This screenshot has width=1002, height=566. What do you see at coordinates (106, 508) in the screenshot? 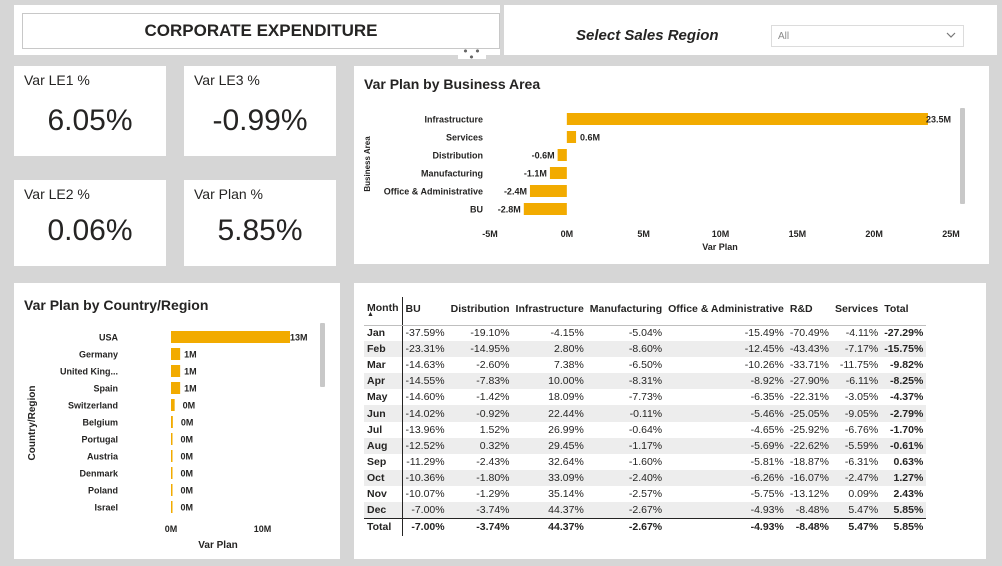
I see `category-label: Israel` at bounding box center [106, 508].